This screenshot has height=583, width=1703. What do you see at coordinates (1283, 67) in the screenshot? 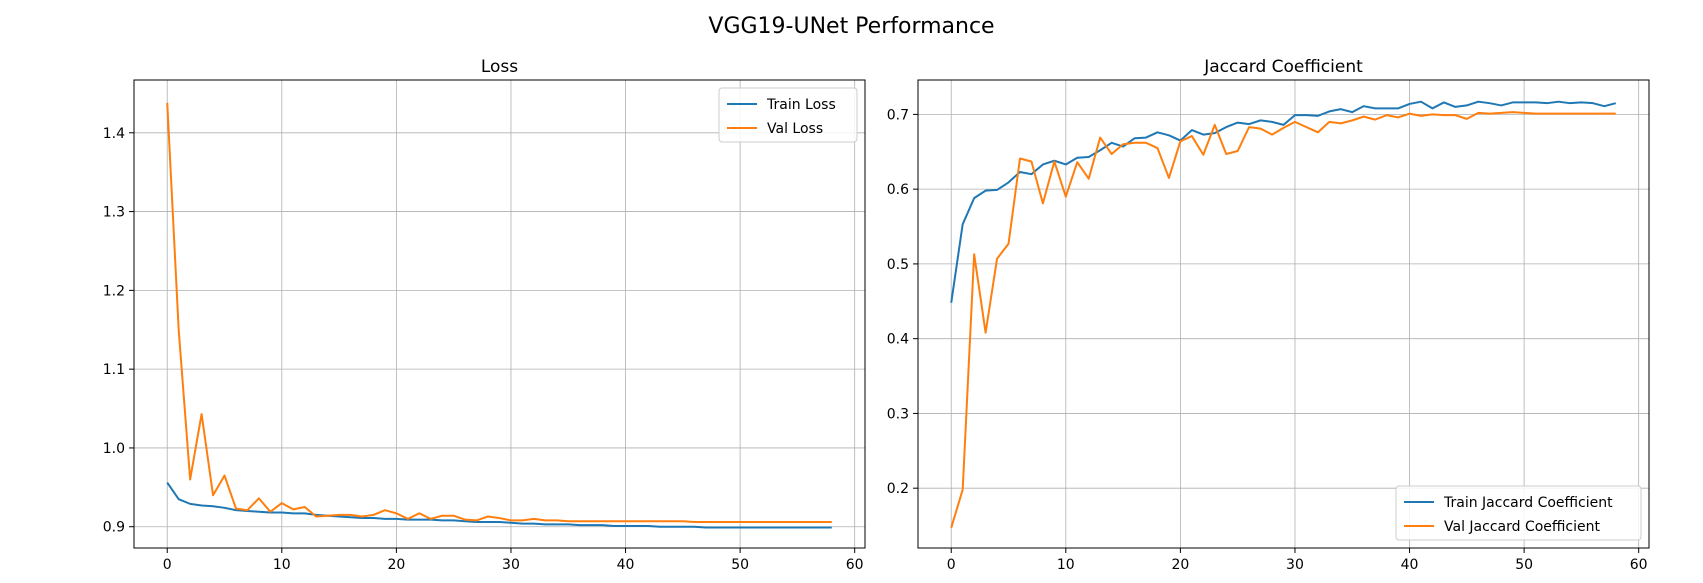
I see `chart-title: Jaccard Coefficient` at bounding box center [1283, 67].